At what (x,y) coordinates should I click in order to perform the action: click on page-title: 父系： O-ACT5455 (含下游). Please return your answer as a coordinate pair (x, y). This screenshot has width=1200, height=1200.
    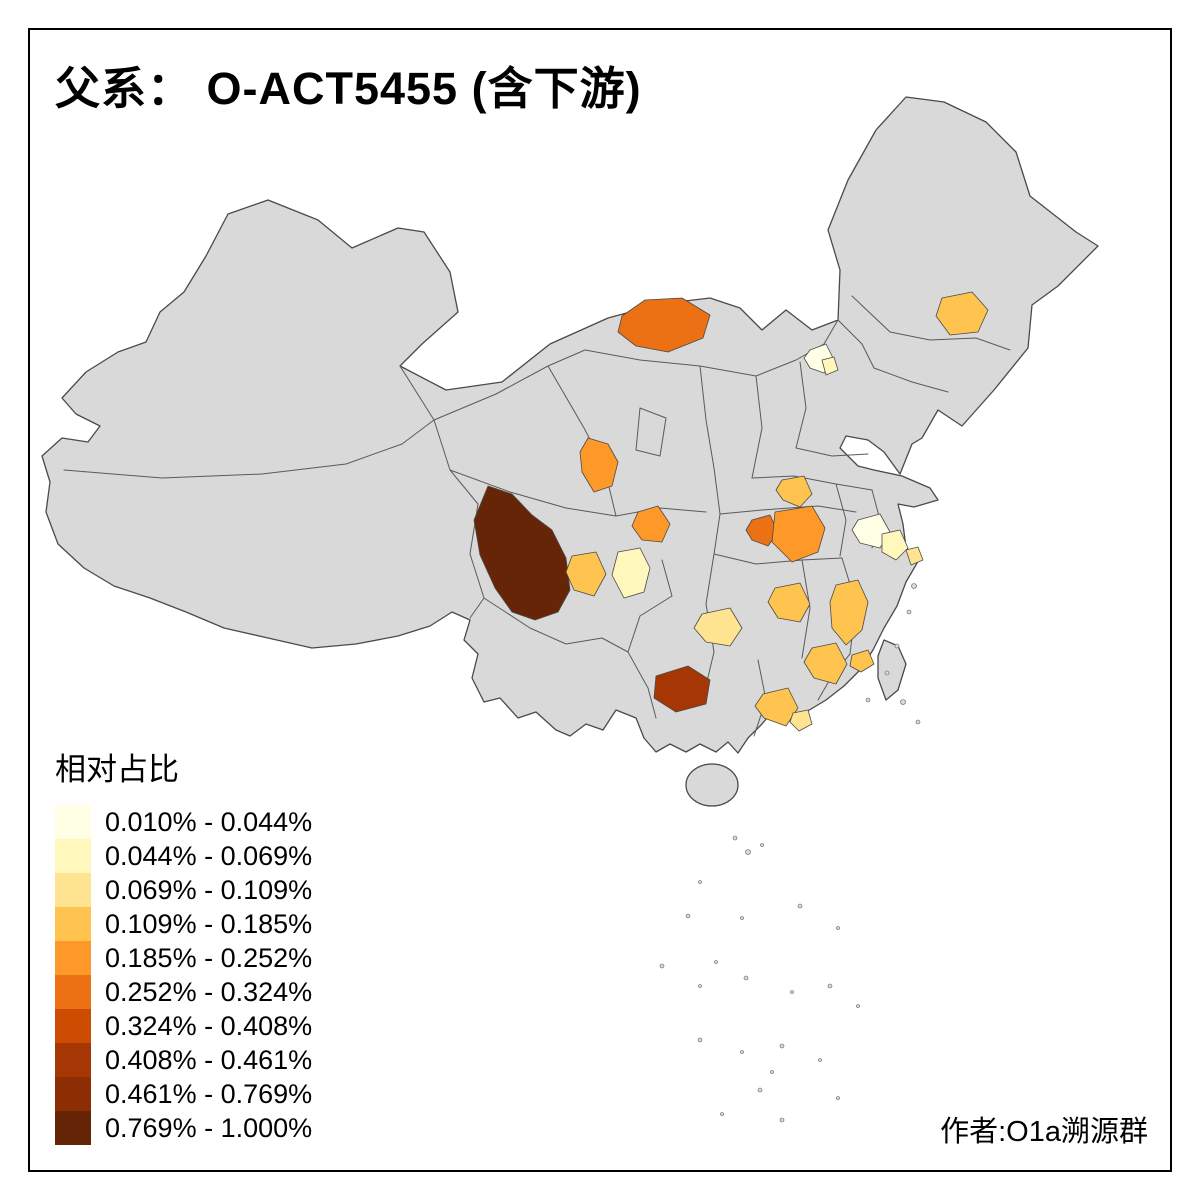
    Looking at the image, I should click on (348, 88).